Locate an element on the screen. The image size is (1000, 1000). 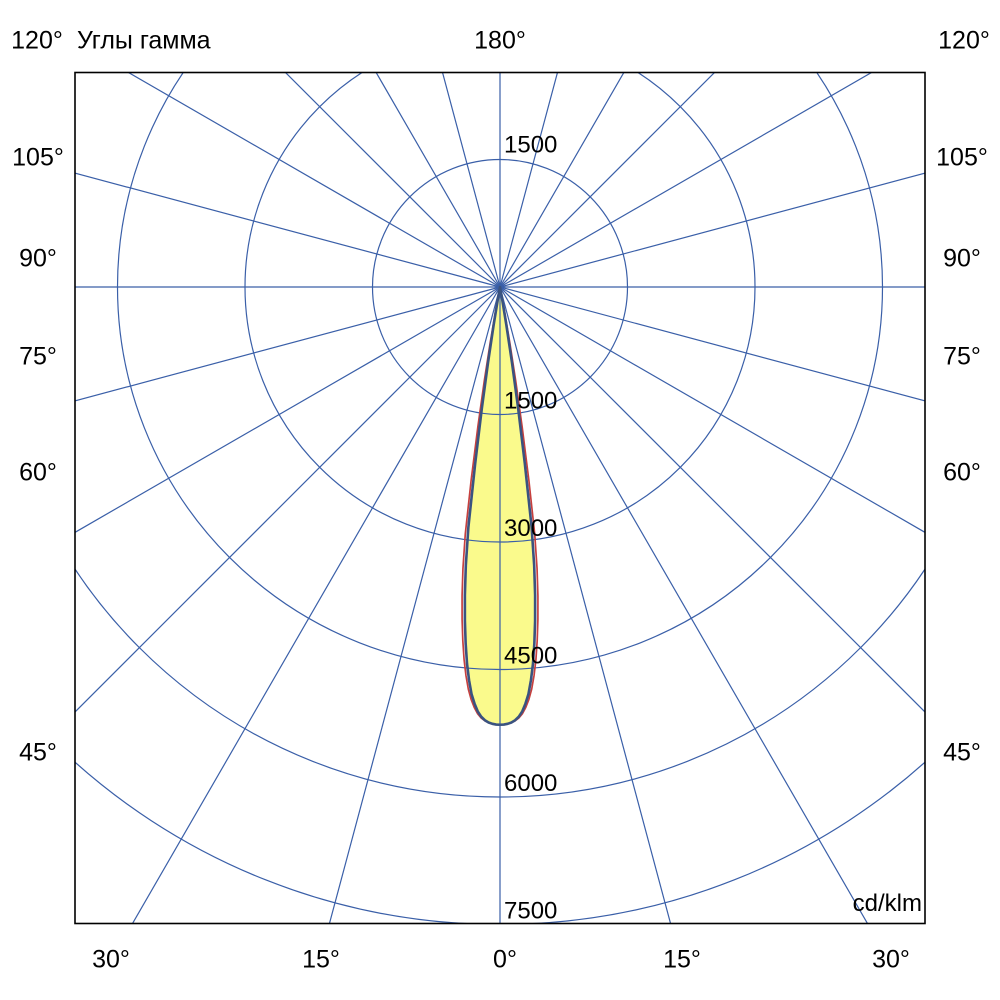
ring-value-labels: 1500 3000 4500 6000 7500 1500 is located at coordinates (530, 528).